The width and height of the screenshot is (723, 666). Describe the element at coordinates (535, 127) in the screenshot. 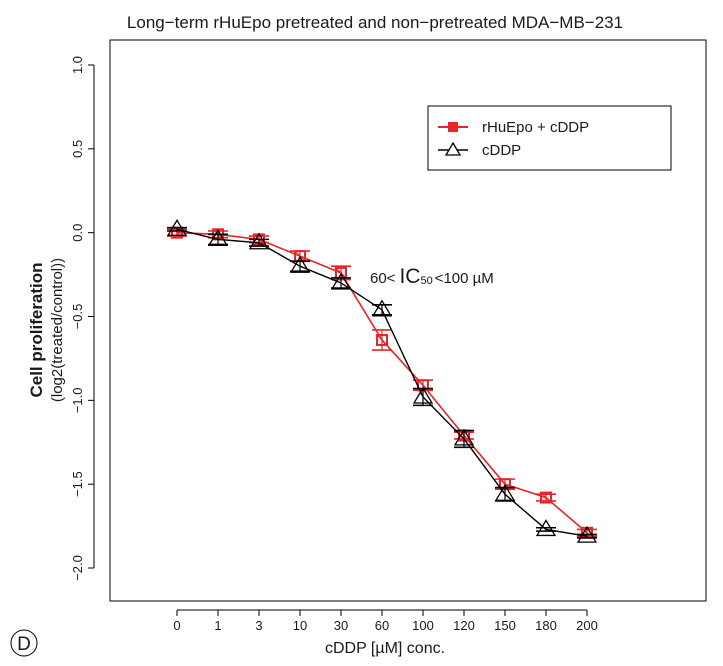

I see `legend-label-rhuepo: rHuEpo + cDDP` at that location.